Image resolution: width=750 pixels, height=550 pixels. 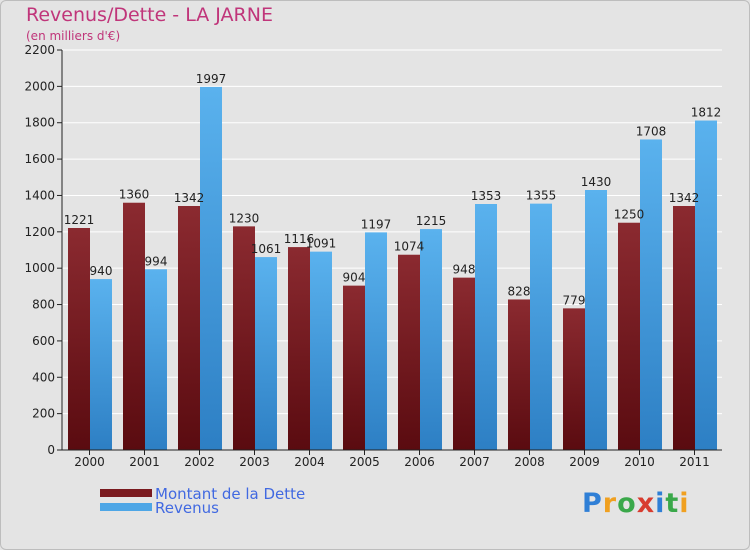 What do you see at coordinates (584, 462) in the screenshot?
I see `x-tick-label: 2009` at bounding box center [584, 462].